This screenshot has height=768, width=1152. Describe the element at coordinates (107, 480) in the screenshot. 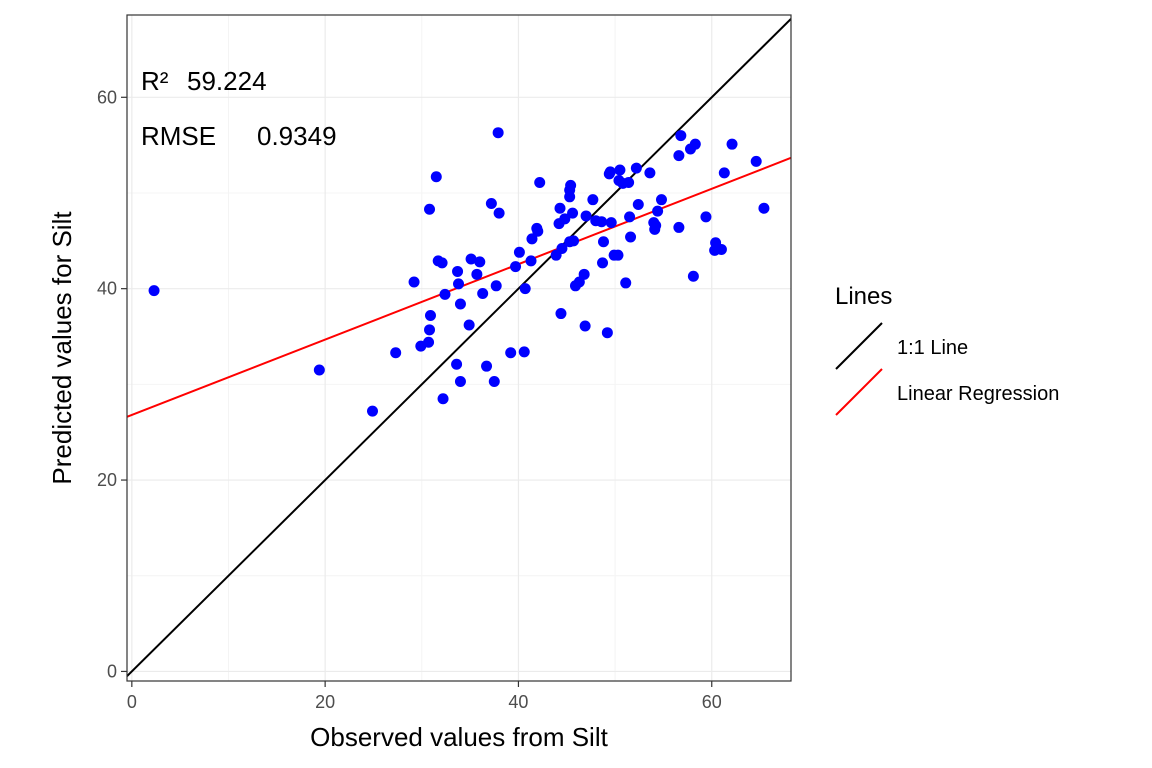

I see `y-tick-label: 20` at that location.